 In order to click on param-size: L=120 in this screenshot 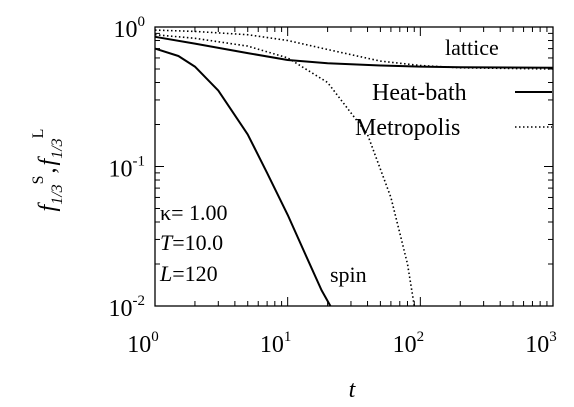, I will do `click(188, 273)`.